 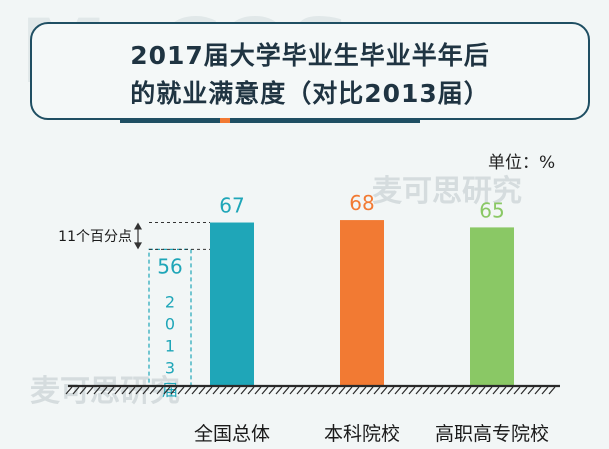 What do you see at coordinates (362, 434) in the screenshot?
I see `category-label-2: 本科院校` at bounding box center [362, 434].